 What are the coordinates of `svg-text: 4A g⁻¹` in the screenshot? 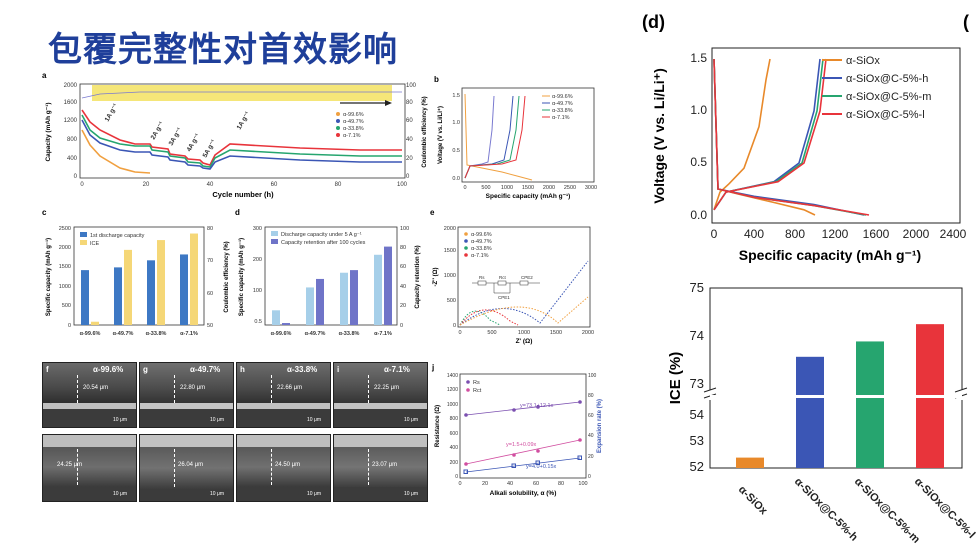 It's located at (194, 143).